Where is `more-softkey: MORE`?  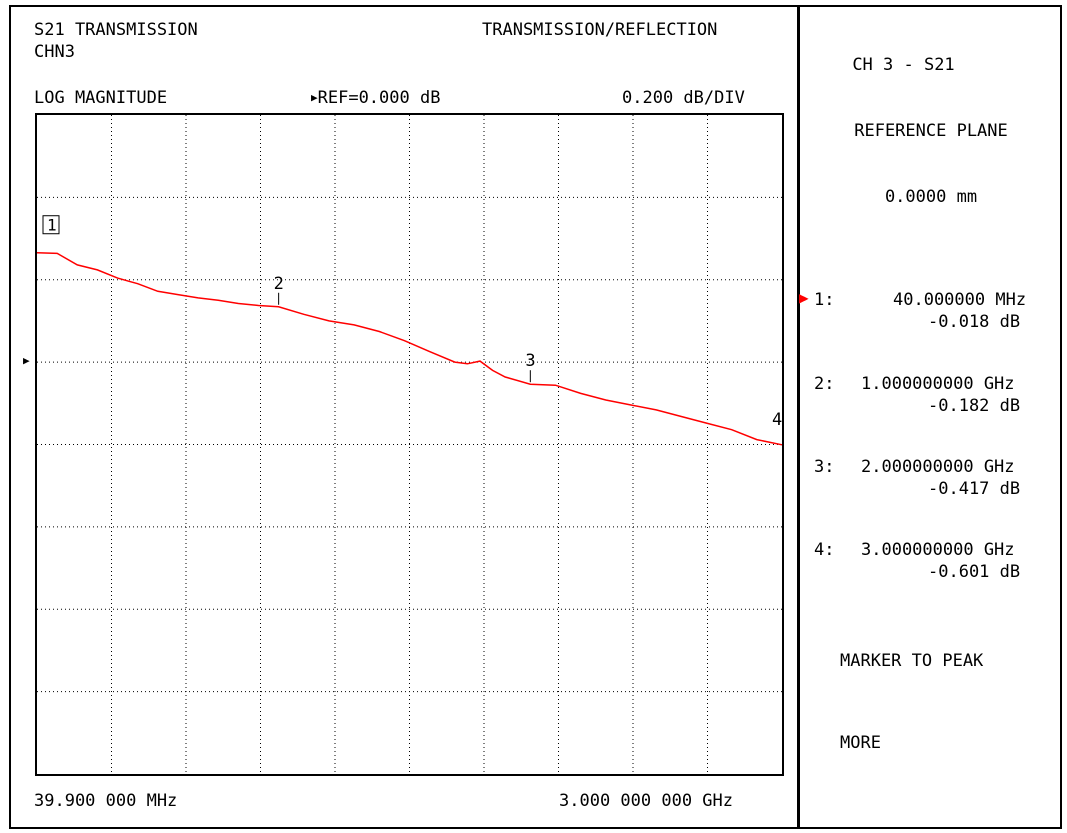
more-softkey: MORE is located at coordinates (860, 743).